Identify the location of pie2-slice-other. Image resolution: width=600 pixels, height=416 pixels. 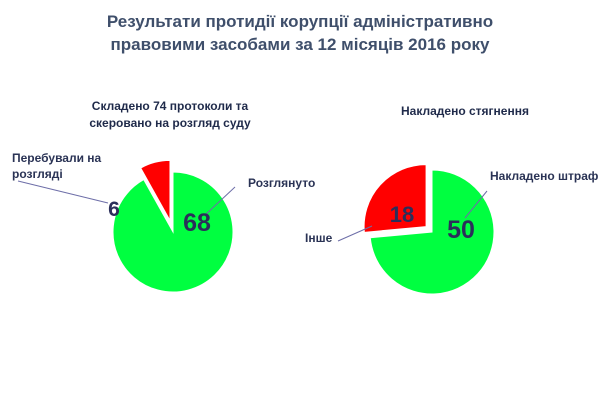
(395, 198).